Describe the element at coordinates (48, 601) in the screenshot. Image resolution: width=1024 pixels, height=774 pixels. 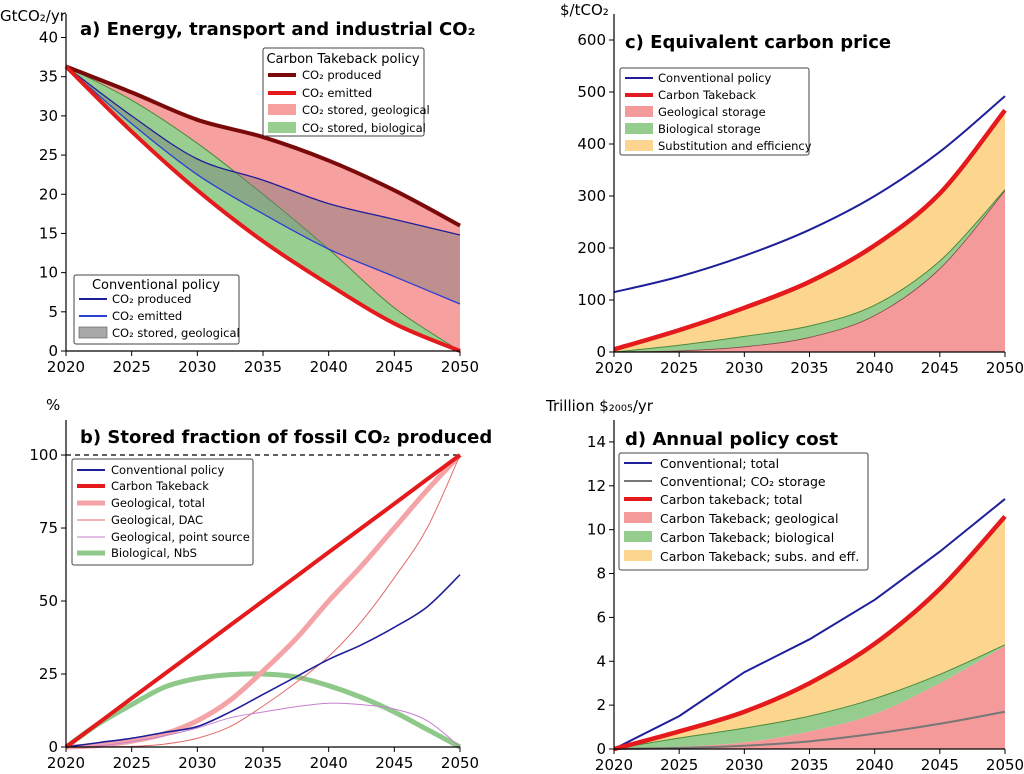
I see `y-tick-label: 50` at that location.